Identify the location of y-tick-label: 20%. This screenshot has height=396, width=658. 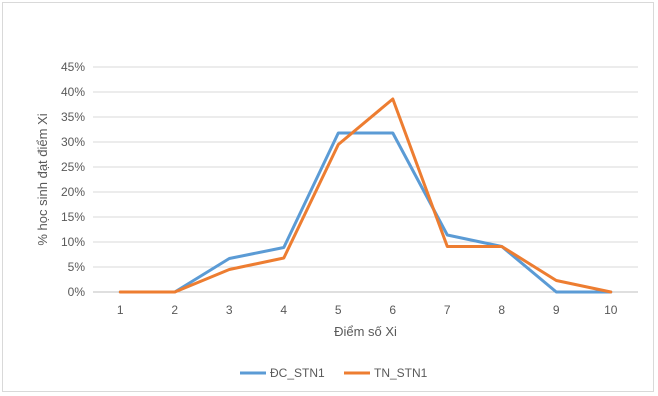
(73, 192).